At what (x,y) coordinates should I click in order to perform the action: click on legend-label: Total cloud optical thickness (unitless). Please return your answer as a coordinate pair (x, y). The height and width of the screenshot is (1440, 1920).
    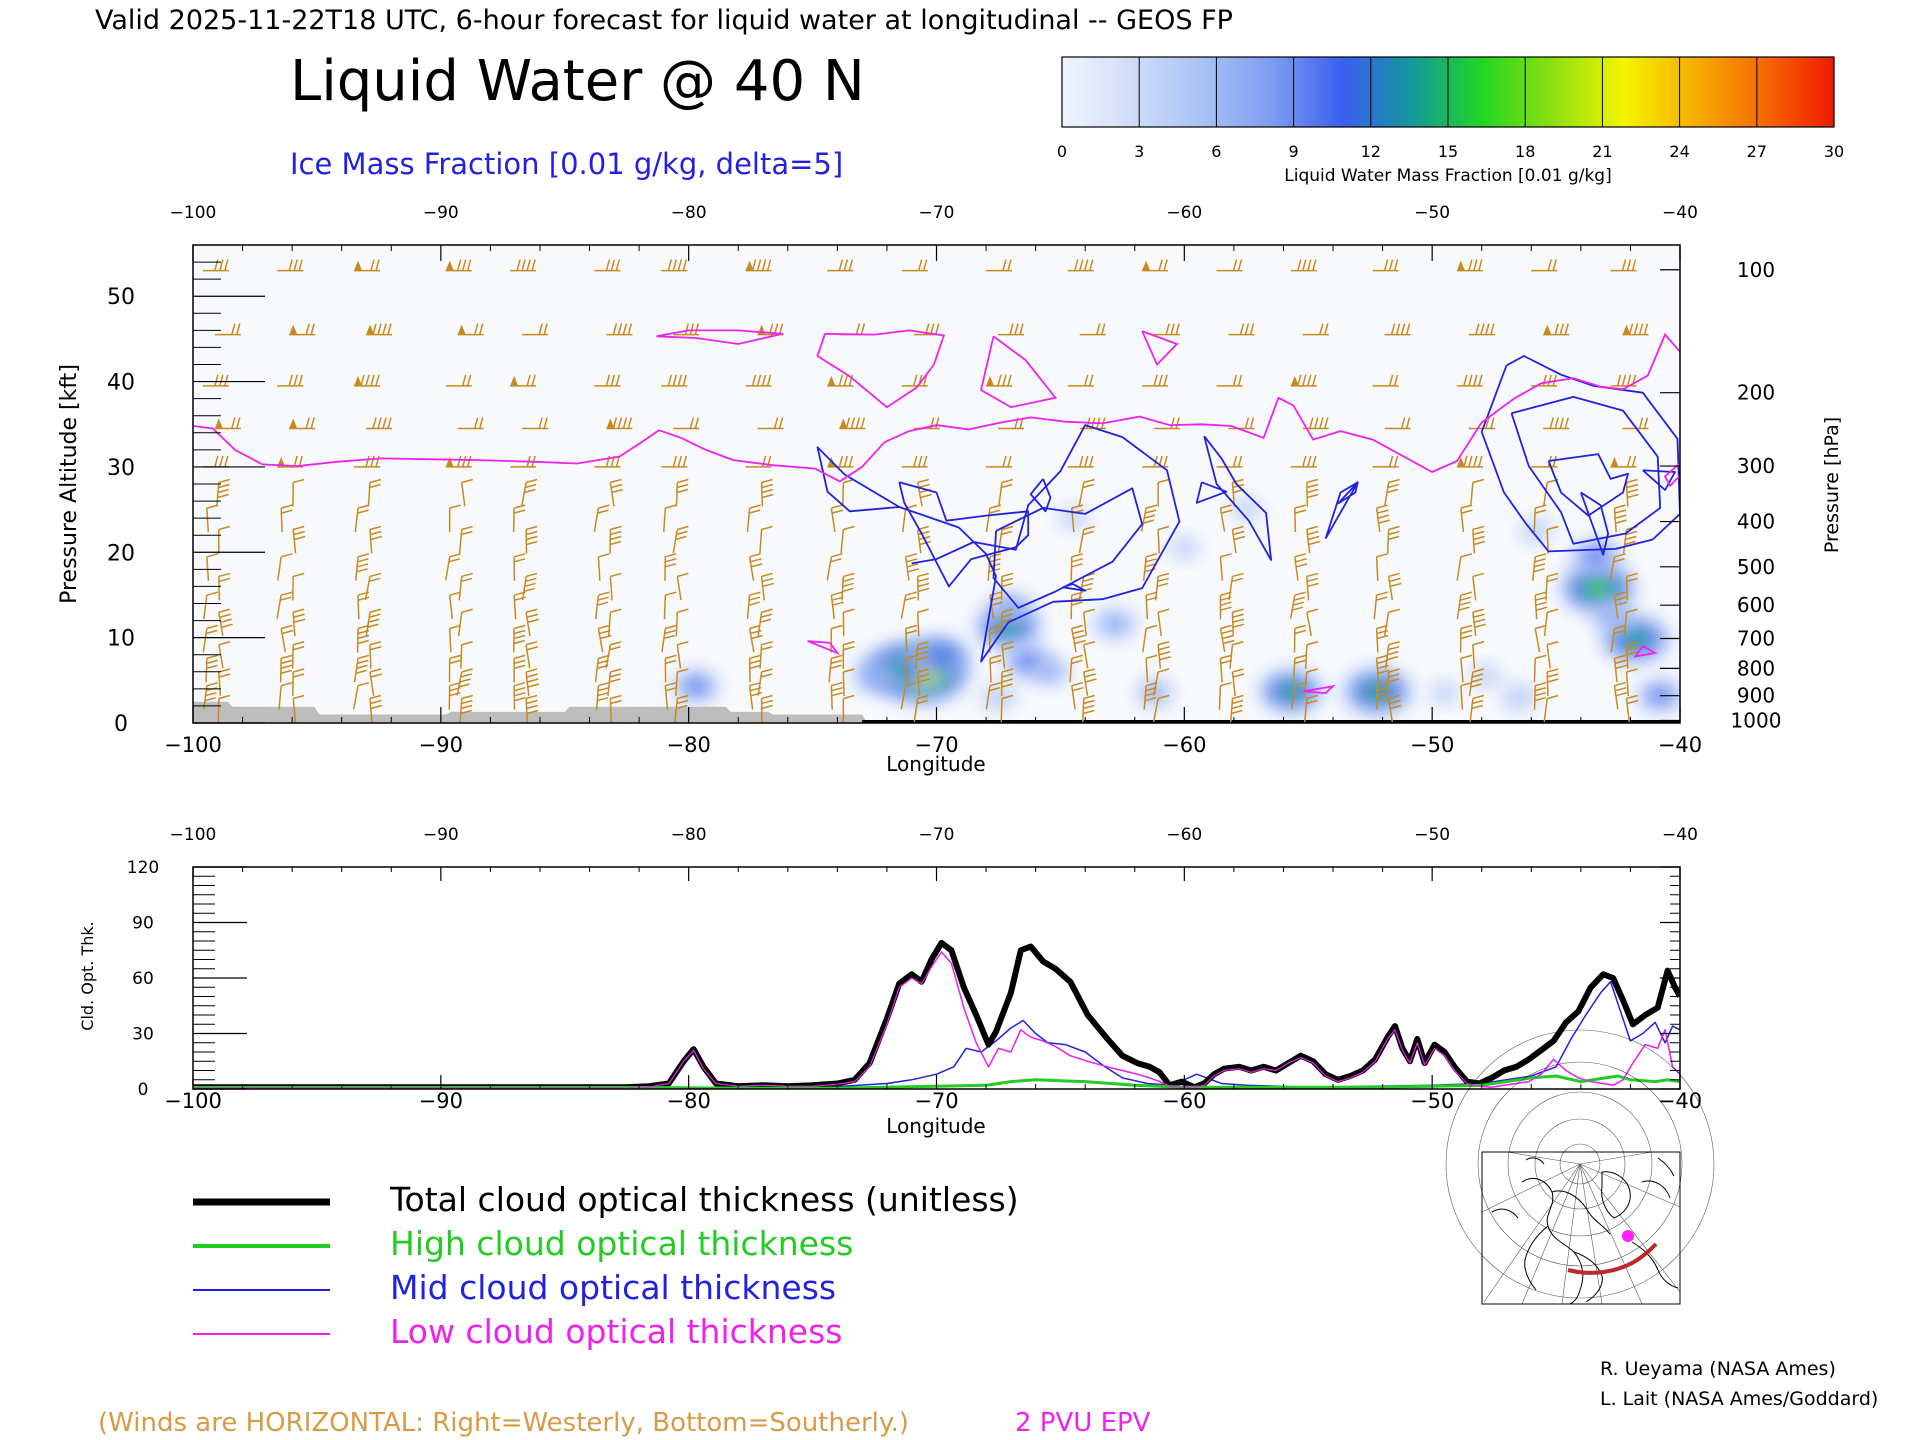
    Looking at the image, I should click on (704, 1199).